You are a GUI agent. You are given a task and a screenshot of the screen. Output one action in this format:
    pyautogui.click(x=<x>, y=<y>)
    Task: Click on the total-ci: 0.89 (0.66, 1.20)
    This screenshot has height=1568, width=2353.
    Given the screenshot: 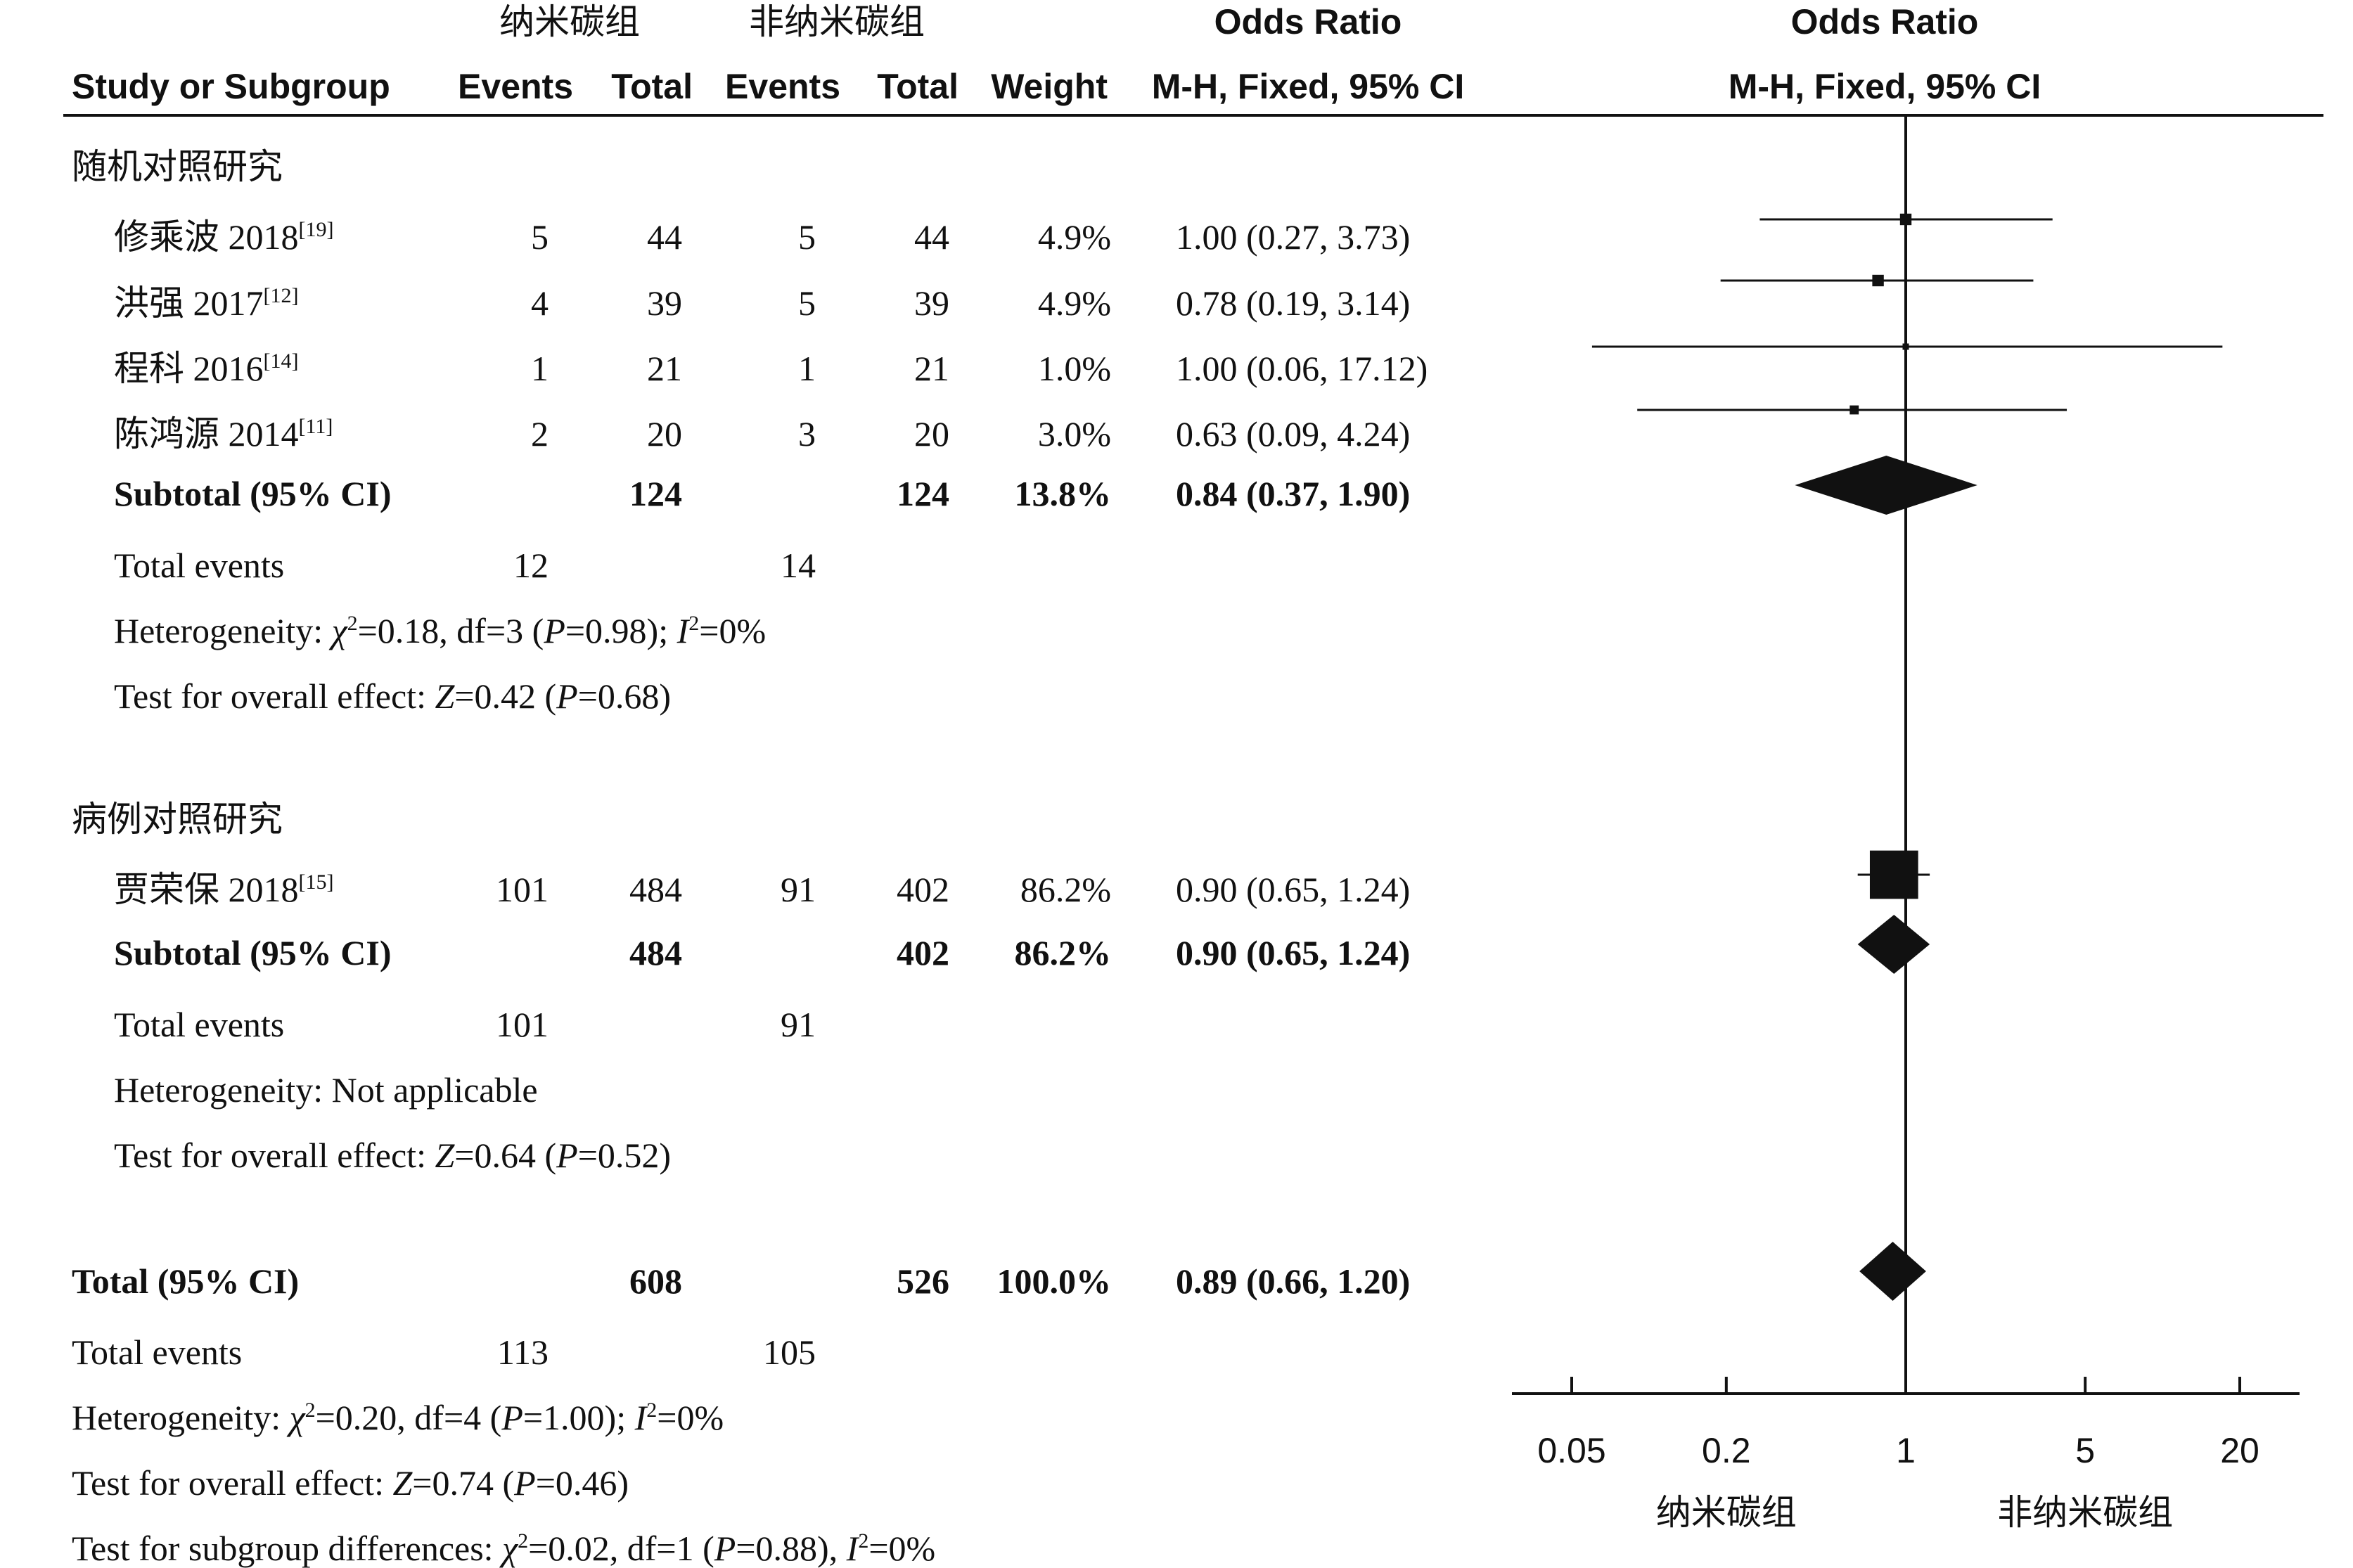 What is the action you would take?
    pyautogui.click(x=1293, y=1281)
    